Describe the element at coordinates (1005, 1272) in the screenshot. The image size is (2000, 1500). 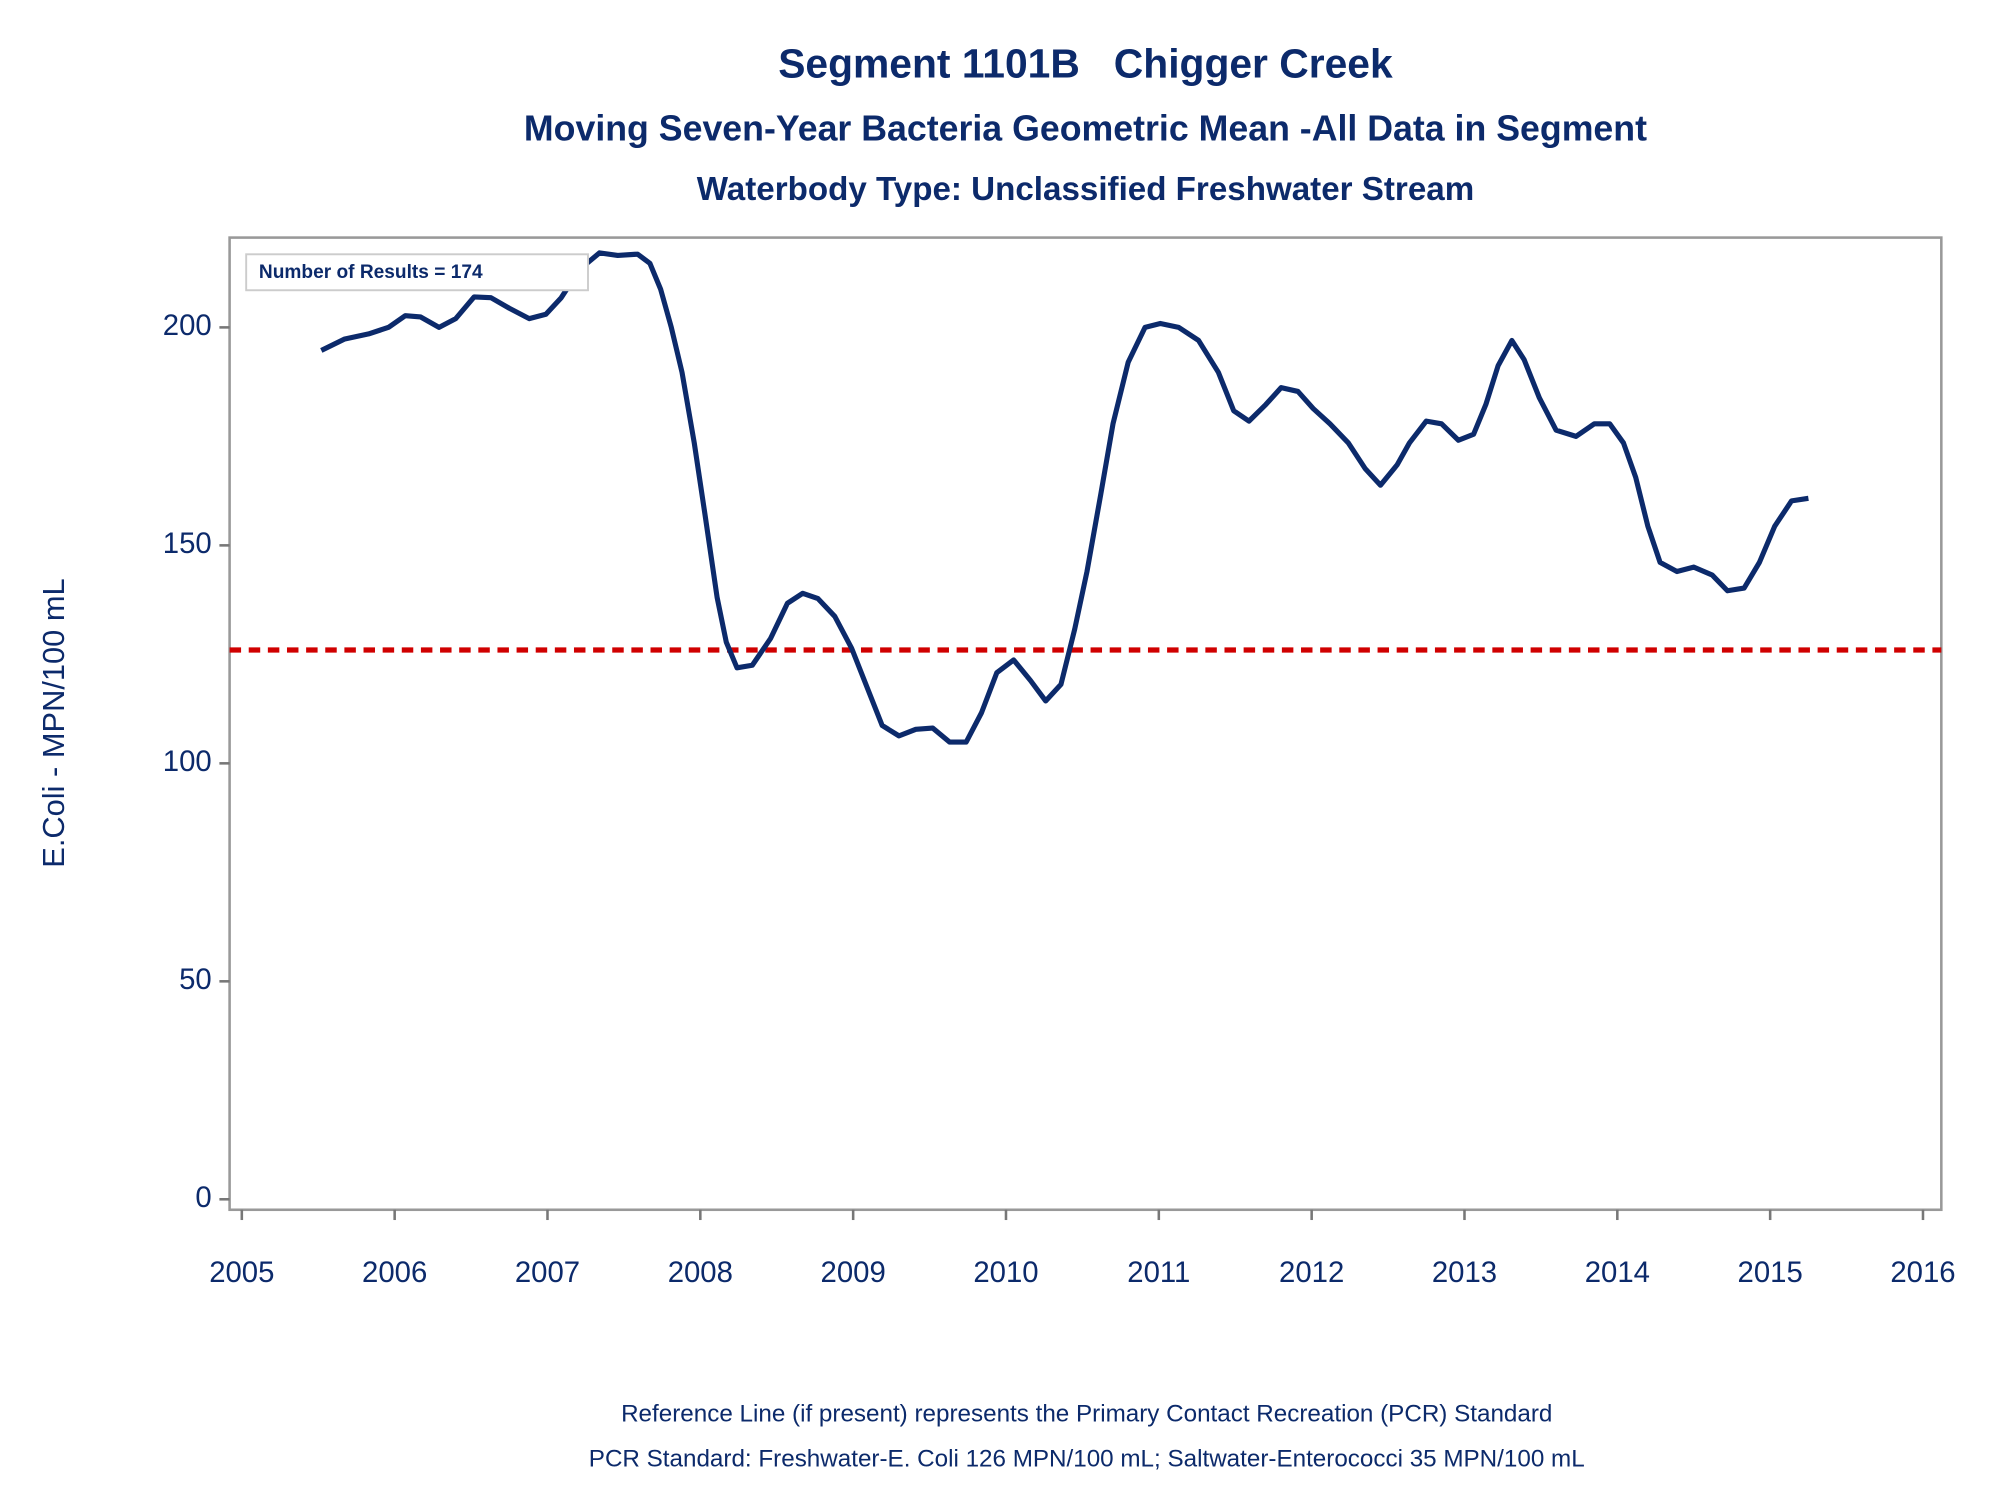
I see `x-tick-label: 2010` at that location.